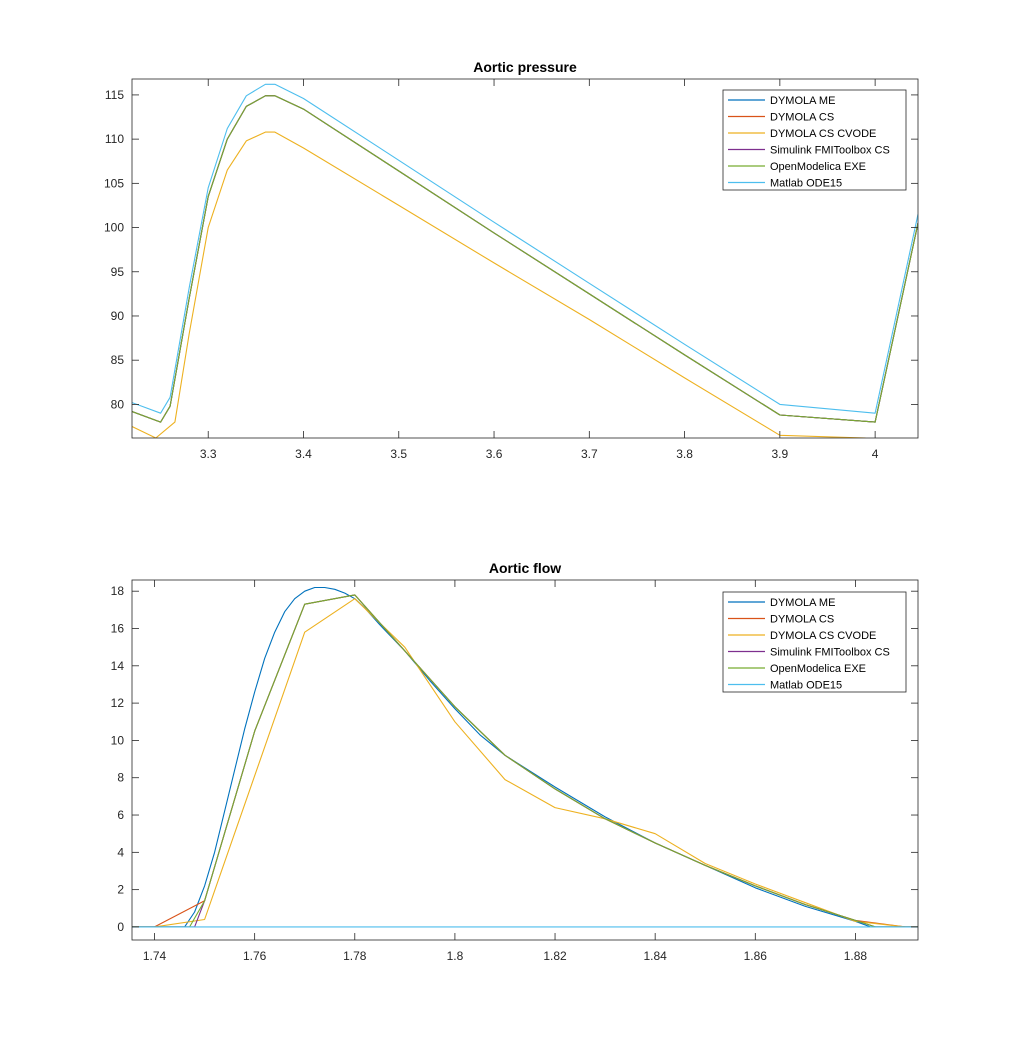 The image size is (1014, 1057). I want to click on bottom-chart-x-tick-label: 1.82, so click(555, 956).